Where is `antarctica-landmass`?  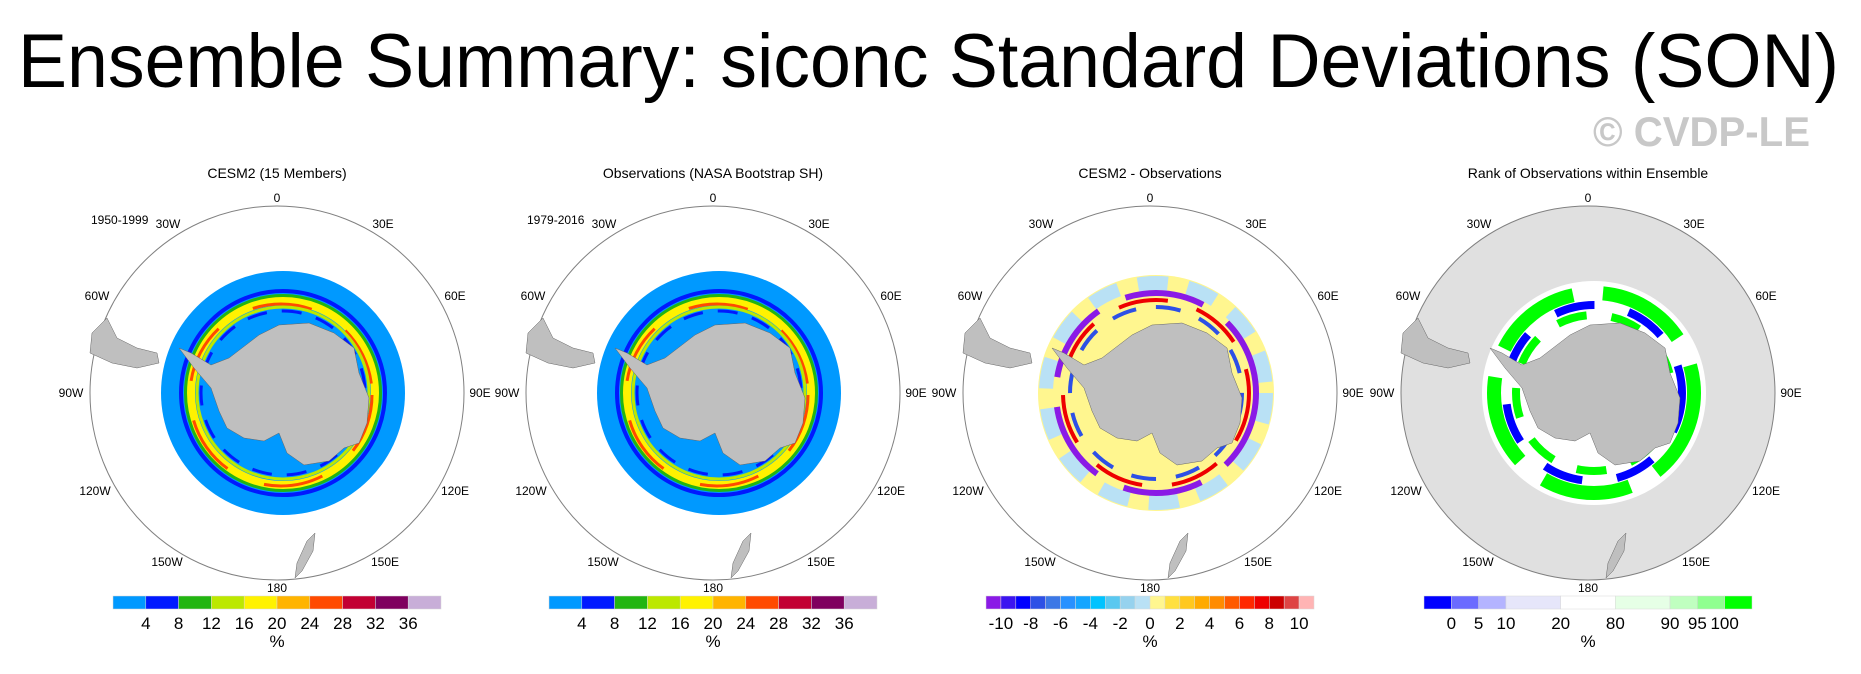 antarctica-landmass is located at coordinates (710, 394).